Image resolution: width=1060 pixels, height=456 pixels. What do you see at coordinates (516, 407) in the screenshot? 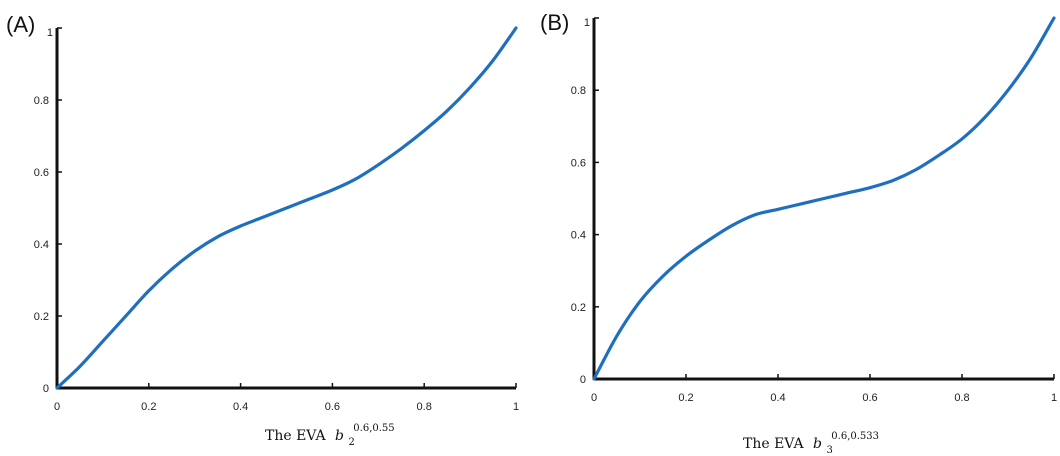
I see `x-tick-label-a-5: 1` at bounding box center [516, 407].